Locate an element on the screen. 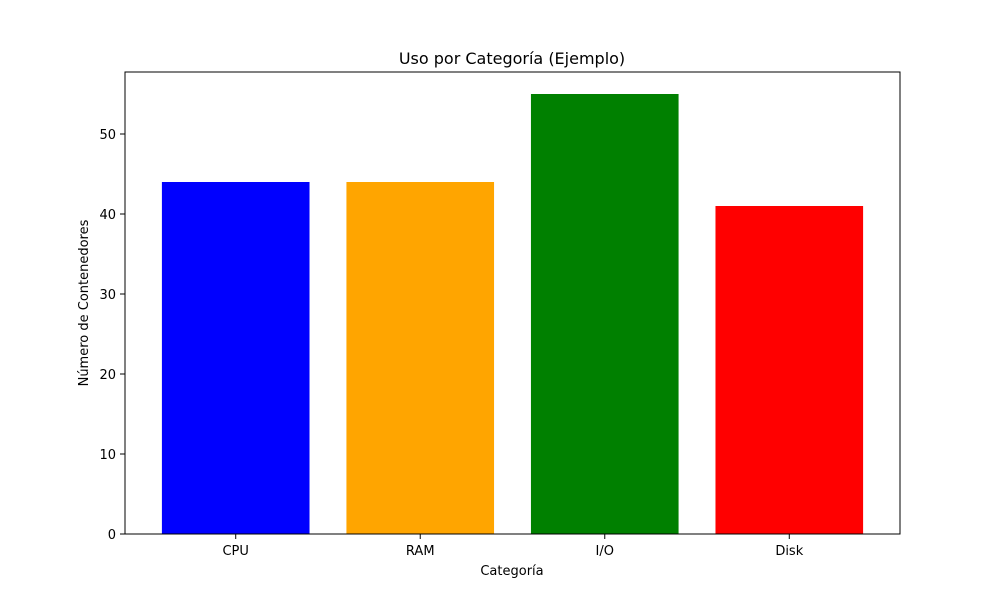 This screenshot has width=1000, height=600. bar-ram is located at coordinates (420, 358).